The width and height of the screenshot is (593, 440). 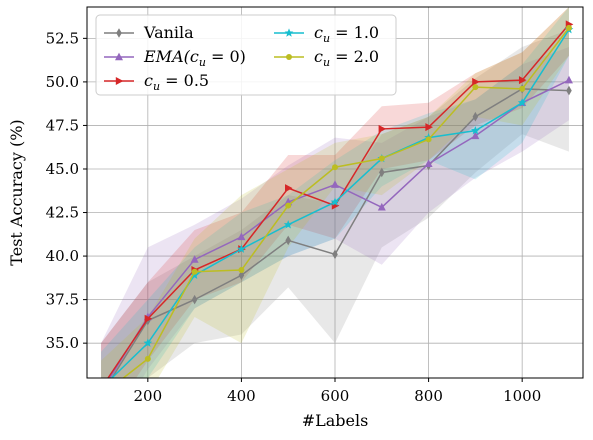 I want to click on legend-item: Vanila, so click(x=149, y=32).